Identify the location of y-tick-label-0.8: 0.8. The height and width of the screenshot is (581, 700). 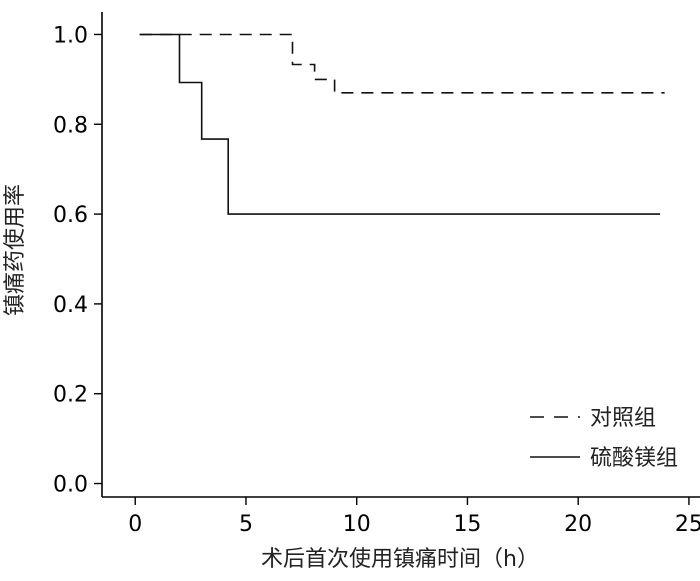
(70, 125).